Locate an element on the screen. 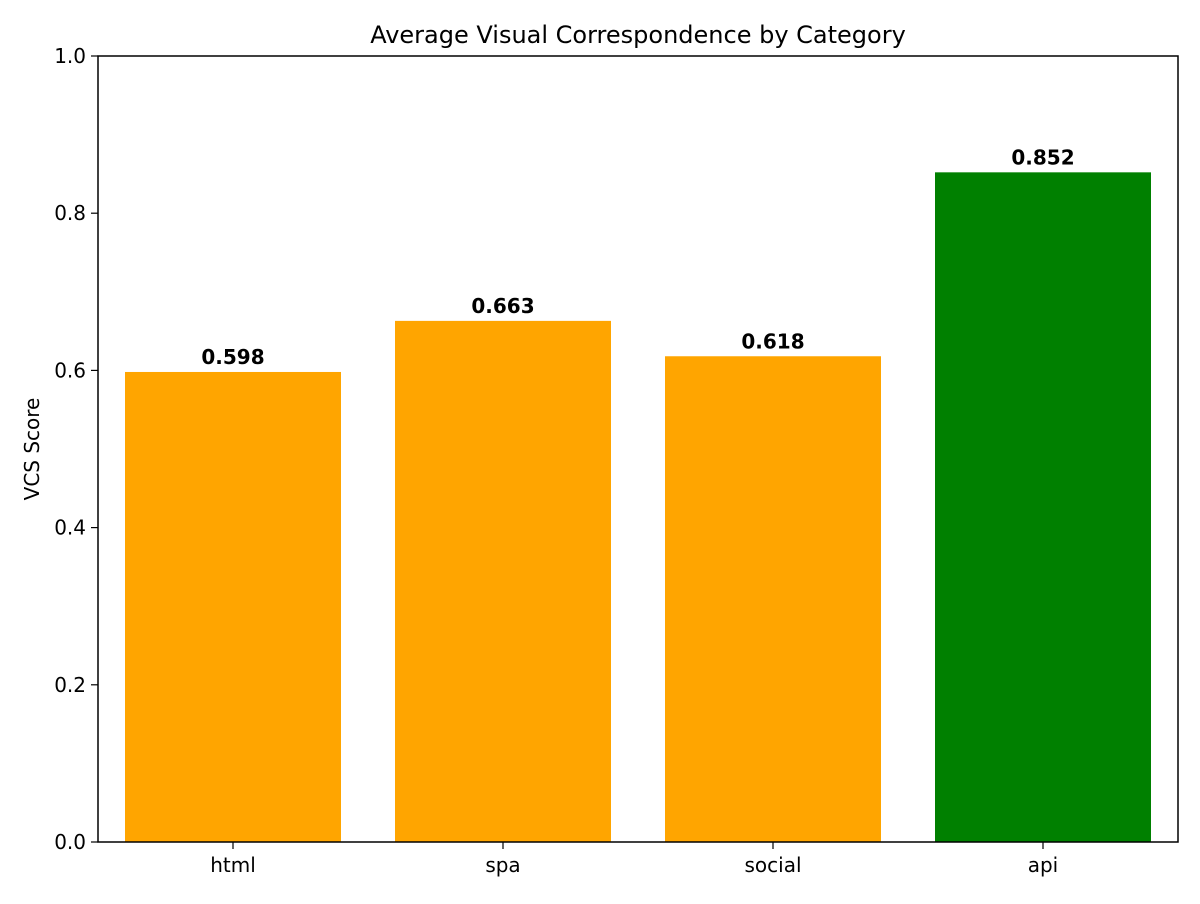 Image resolution: width=1200 pixels, height=904 pixels. data-label-social: 0.618 is located at coordinates (772, 341).